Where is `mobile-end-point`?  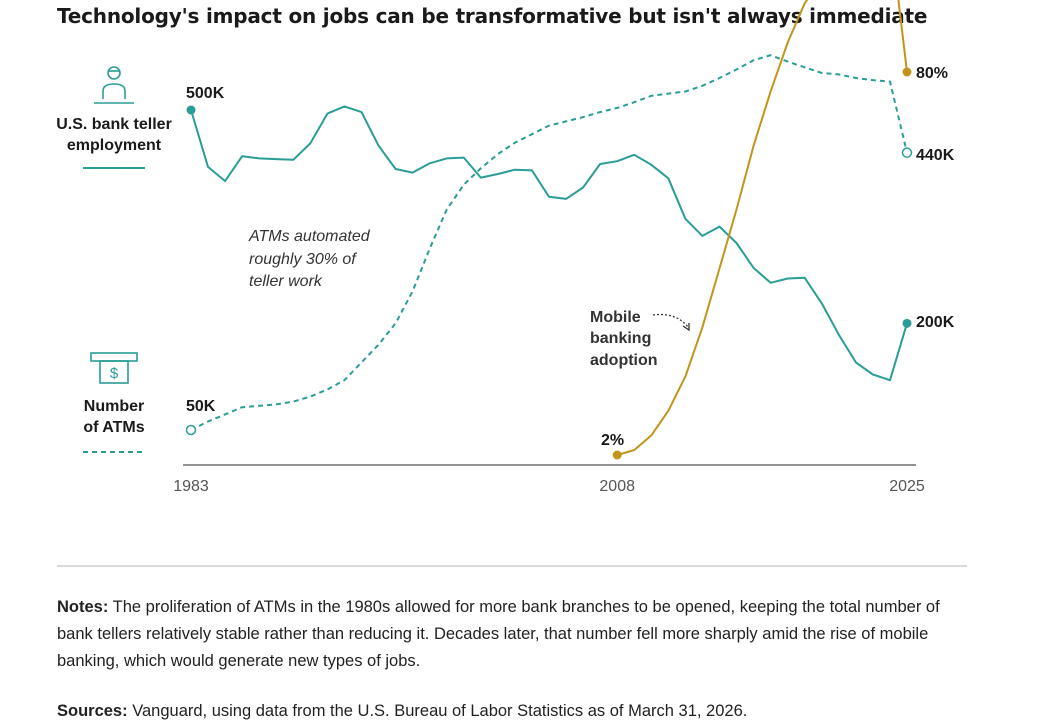 mobile-end-point is located at coordinates (907, 72).